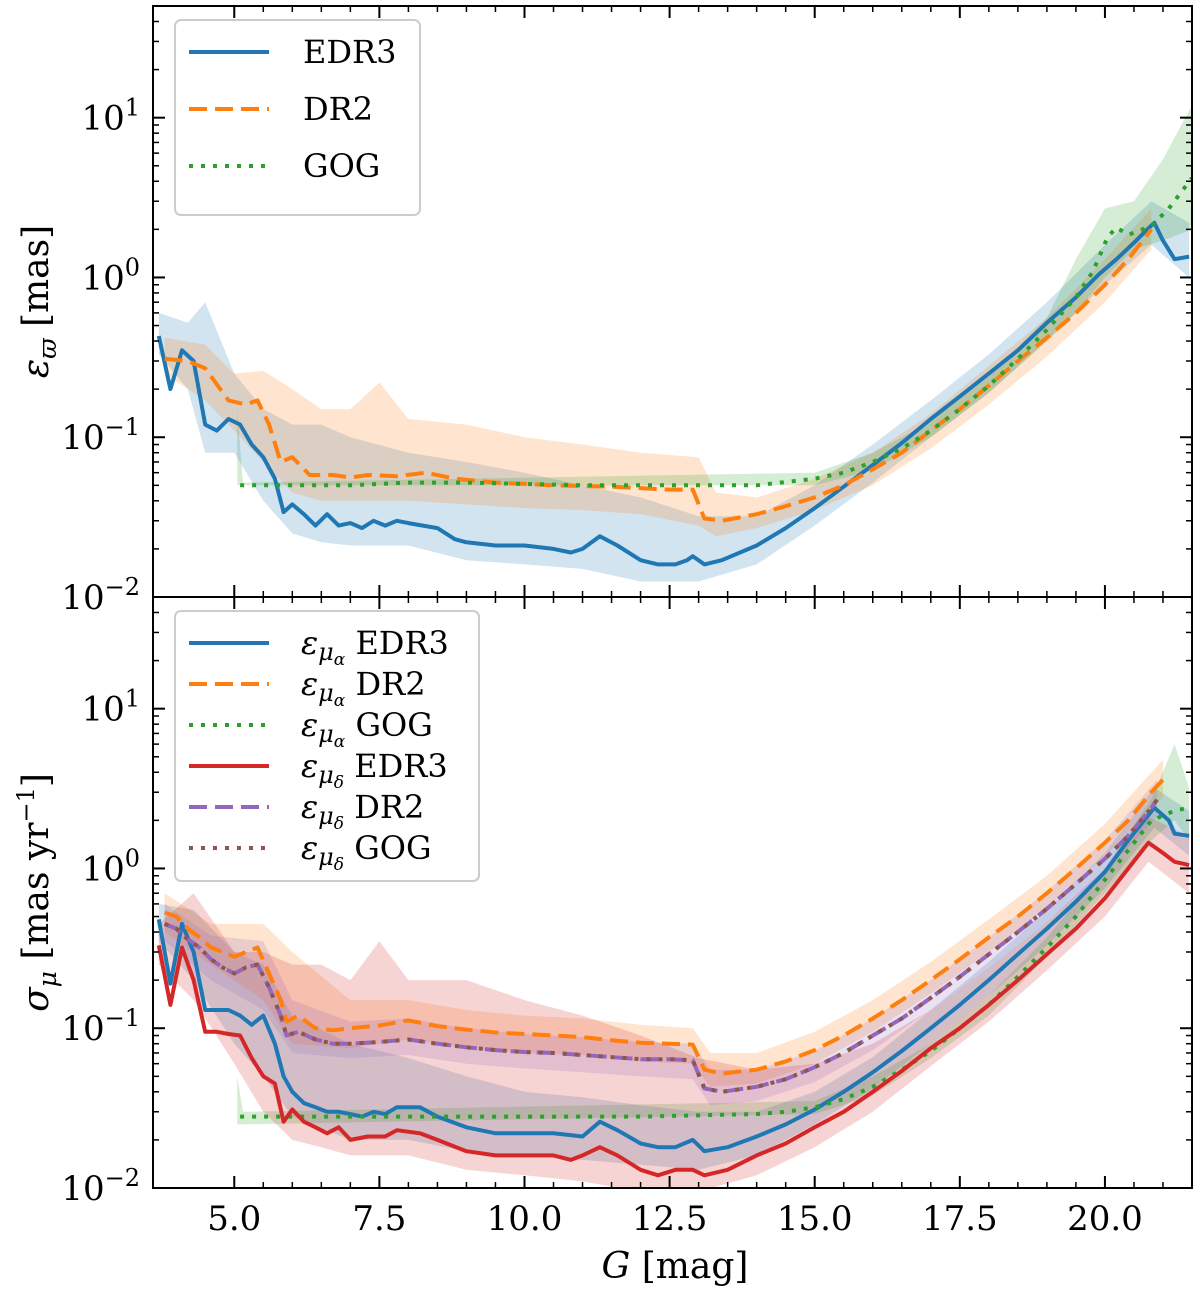 This screenshot has width=1200, height=1290. Describe the element at coordinates (375, 647) in the screenshot. I see `legend-label: εμα EDR3` at that location.